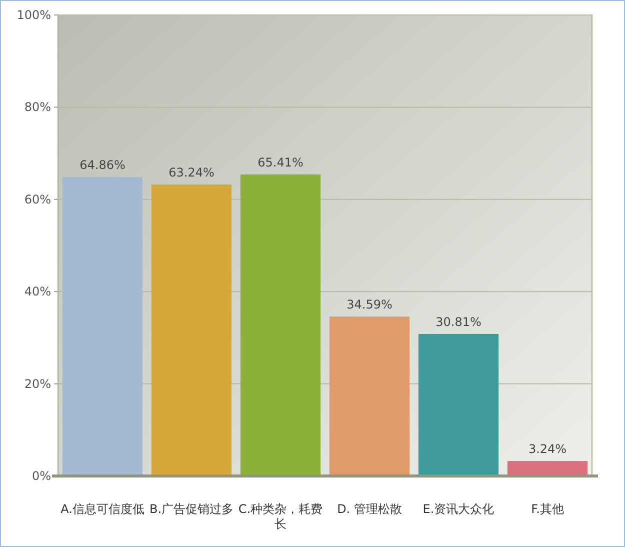  What do you see at coordinates (458, 509) in the screenshot?
I see `x-tick-label: E.资讯大众化` at bounding box center [458, 509].